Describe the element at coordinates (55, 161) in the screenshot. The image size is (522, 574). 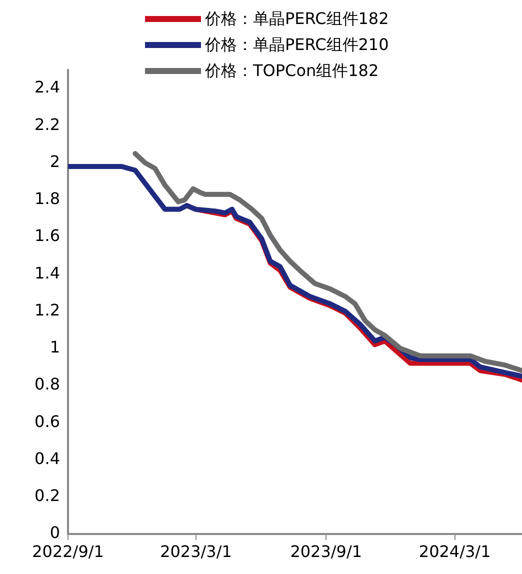
I see `y-tick-label: 2` at that location.